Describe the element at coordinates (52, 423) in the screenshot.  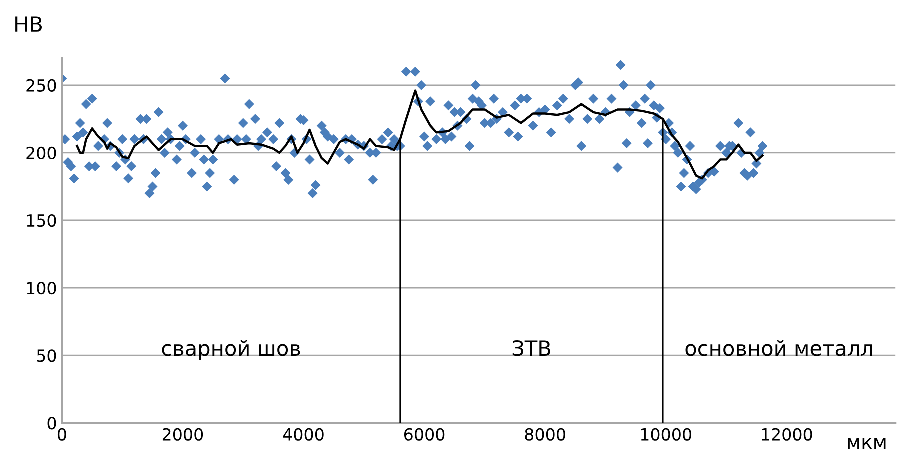
I see `y-tick-label: 0` at that location.